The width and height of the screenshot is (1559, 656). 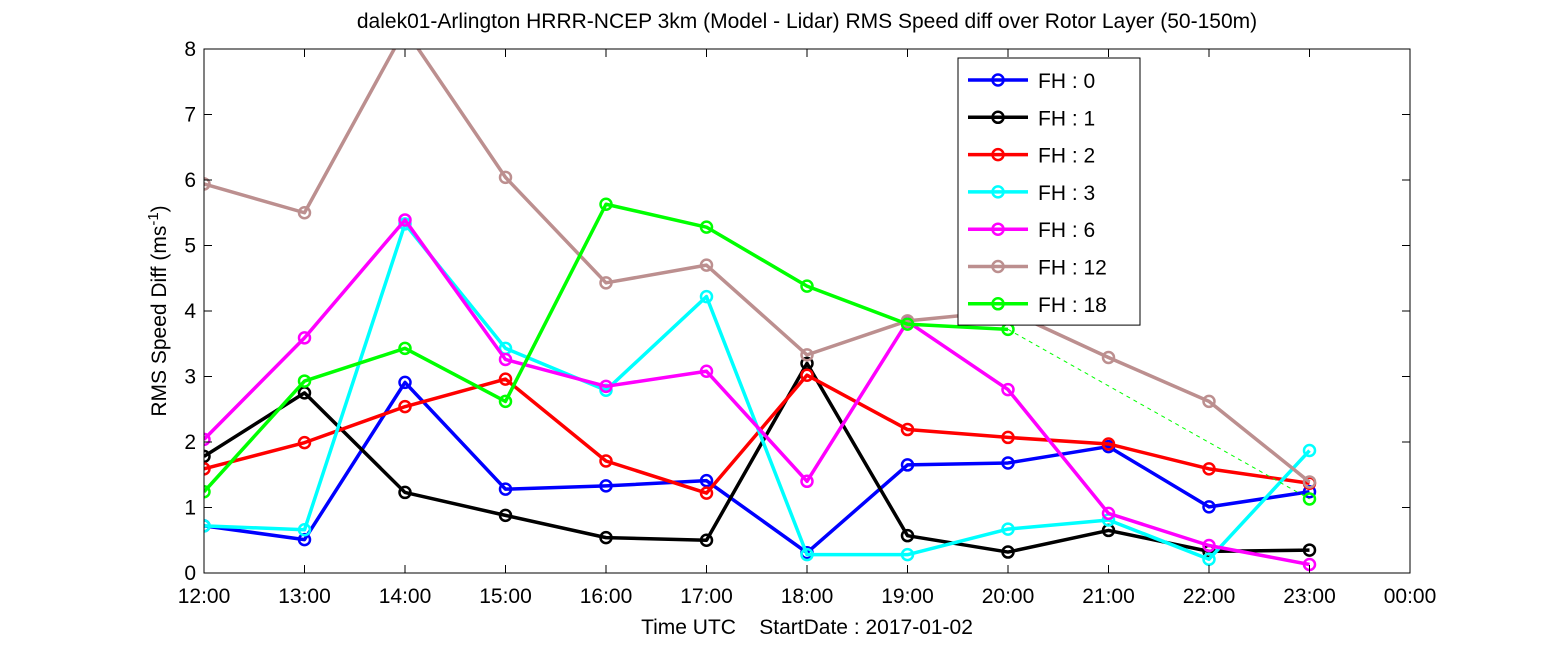 What do you see at coordinates (190, 115) in the screenshot?
I see `y-tick-label: 7` at bounding box center [190, 115].